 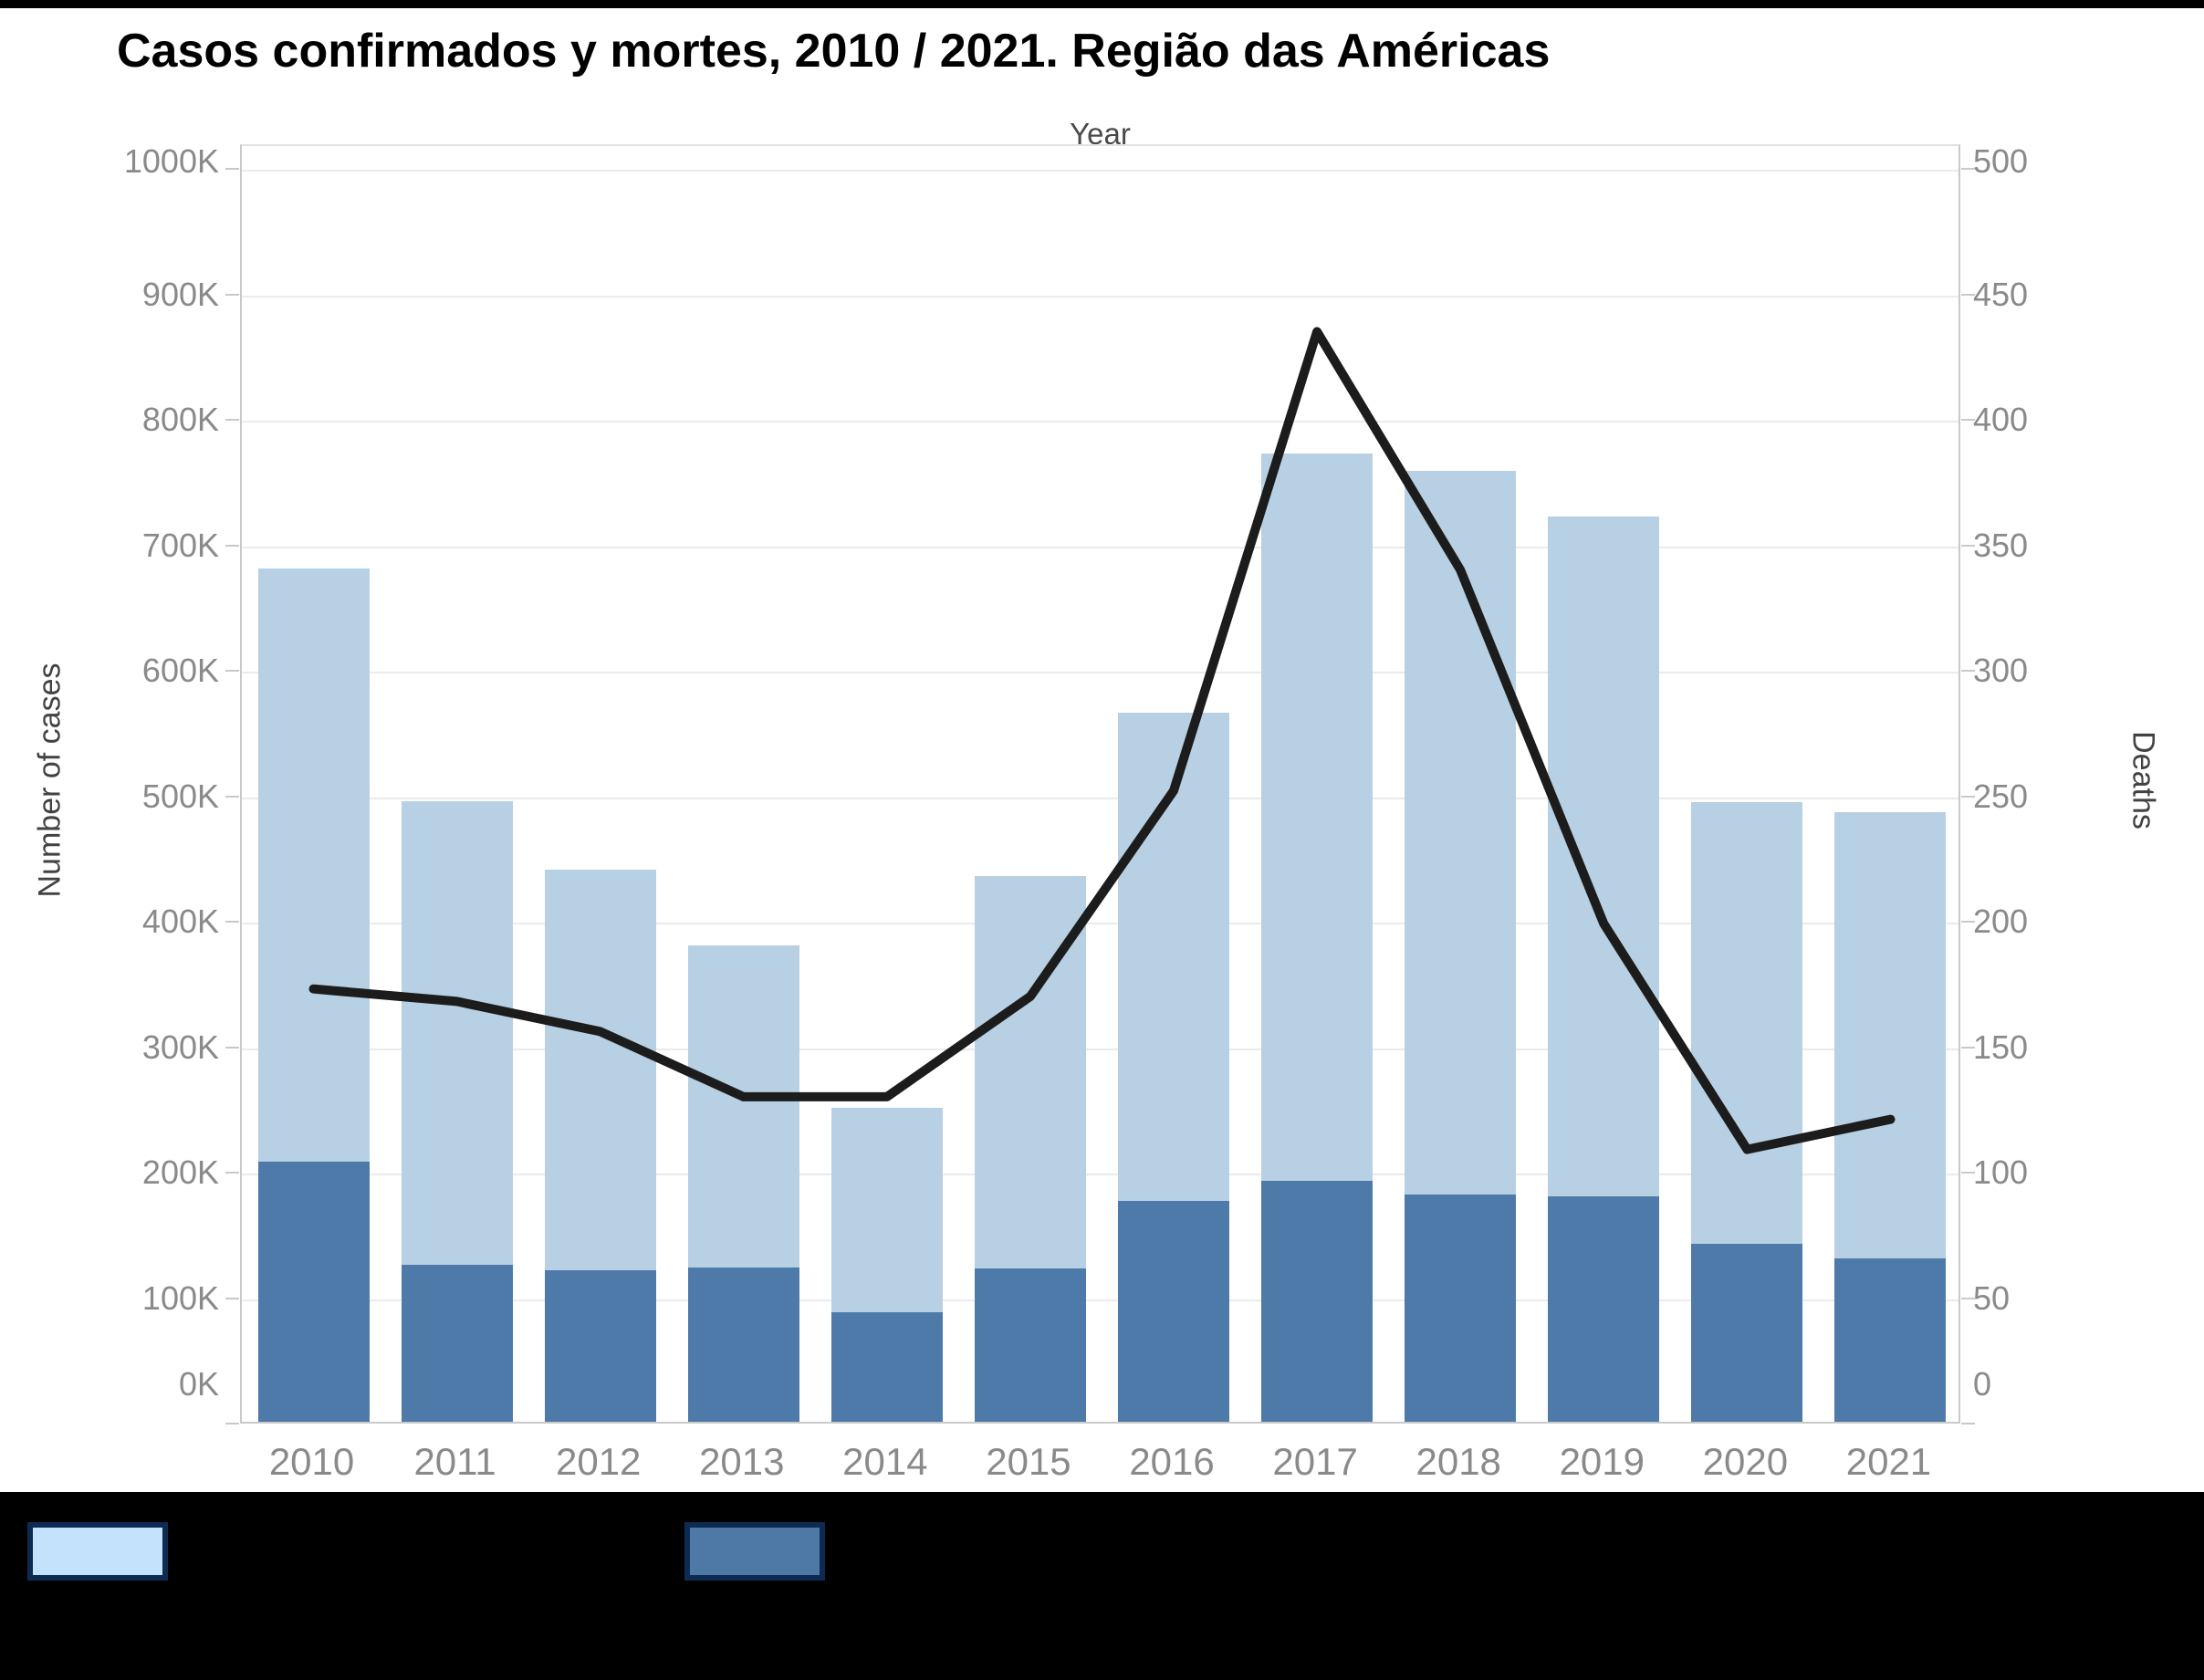 What do you see at coordinates (313, 1292) in the screenshot?
I see `cases-confirmed-bar-2010` at bounding box center [313, 1292].